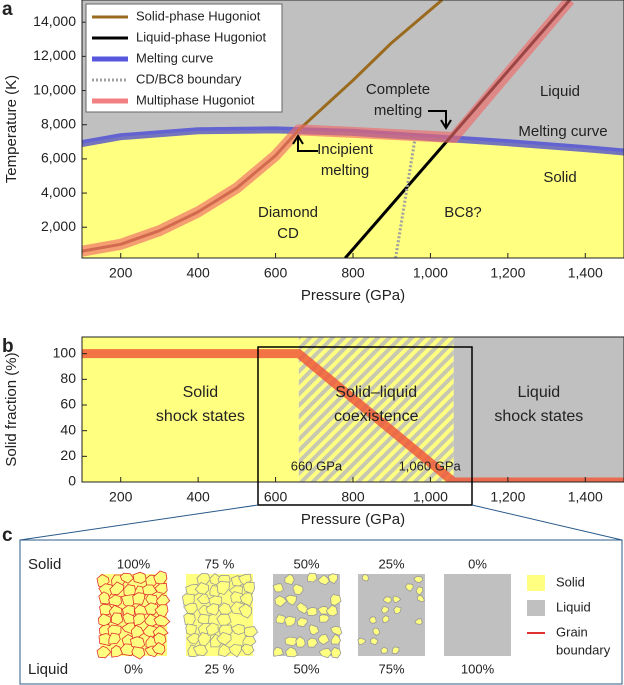 Image resolution: width=624 pixels, height=685 pixels. I want to click on solid-region, so click(190, 409).